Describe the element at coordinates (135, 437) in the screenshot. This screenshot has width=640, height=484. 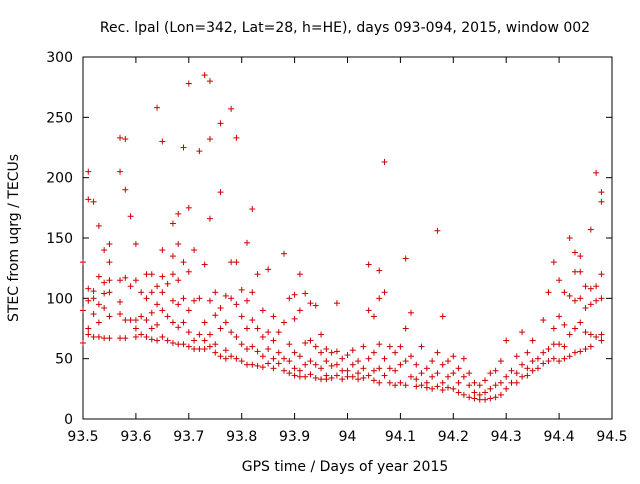
I see `x-tick-label: 93.6` at that location.